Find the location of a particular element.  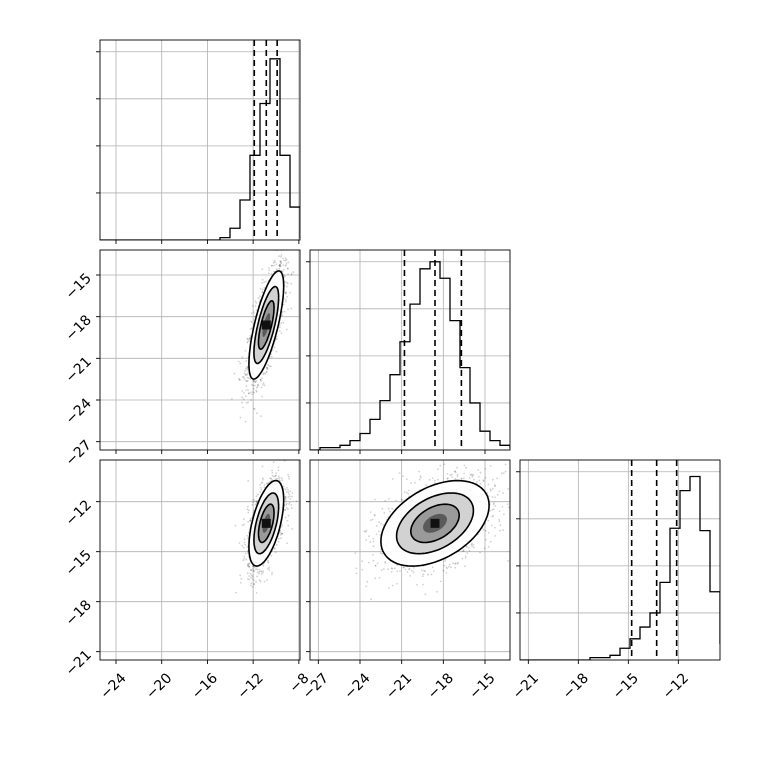

grid-lines is located at coordinates (200, 350).